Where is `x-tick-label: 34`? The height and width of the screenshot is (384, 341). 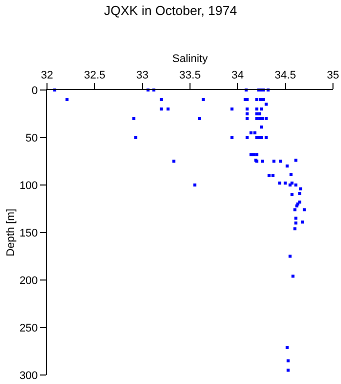 x-tick-label: 34 is located at coordinates (238, 76).